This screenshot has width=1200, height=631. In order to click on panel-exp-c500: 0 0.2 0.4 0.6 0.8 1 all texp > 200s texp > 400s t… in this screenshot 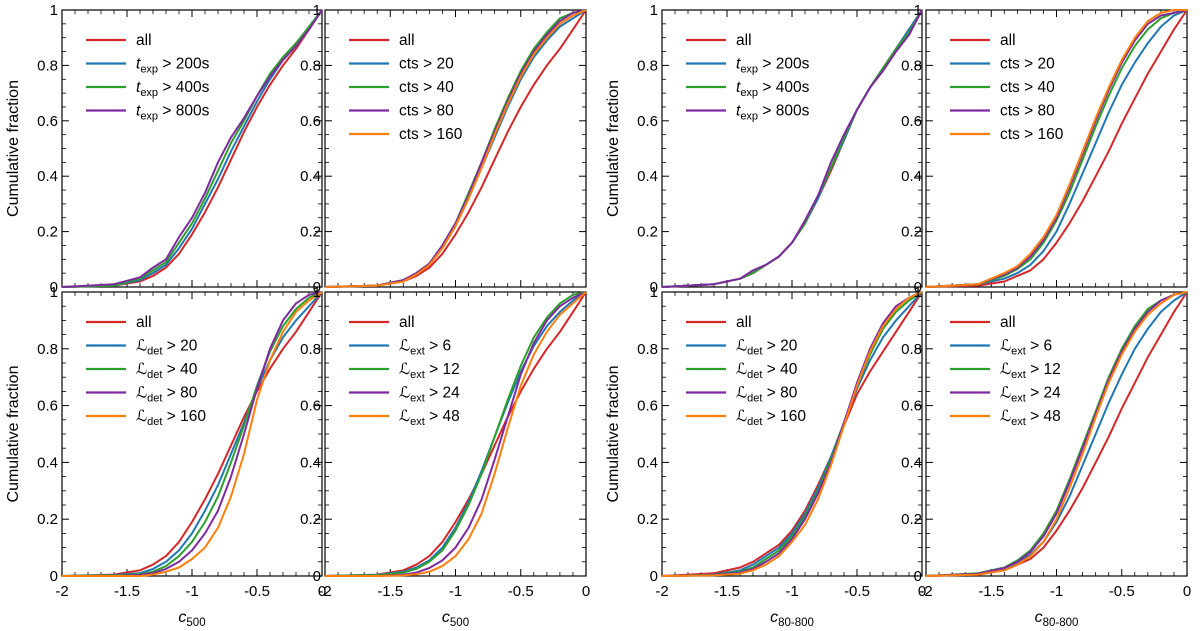, I will do `click(164, 149)`.